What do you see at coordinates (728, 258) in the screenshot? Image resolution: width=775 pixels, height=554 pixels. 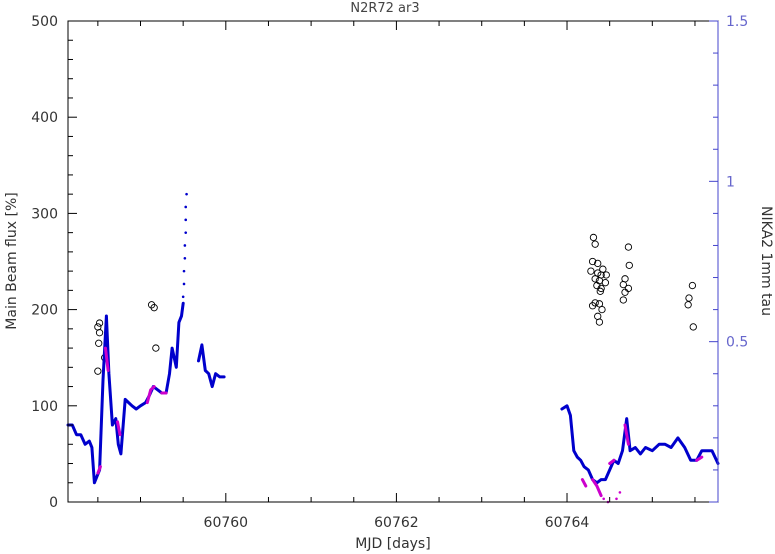 I see `y-axis-right: 0.5 1 1.5` at bounding box center [728, 258].